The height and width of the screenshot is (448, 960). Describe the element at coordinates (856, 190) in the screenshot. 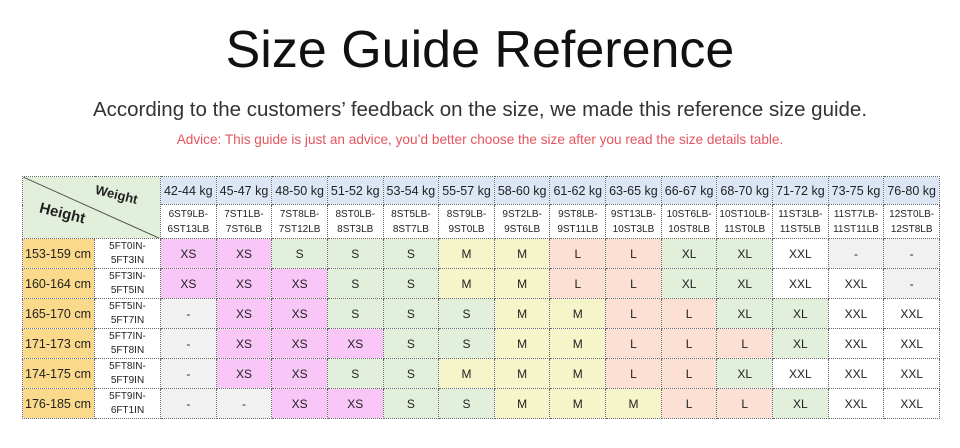

I see `weight-kg-header: 73-75 kg` at that location.